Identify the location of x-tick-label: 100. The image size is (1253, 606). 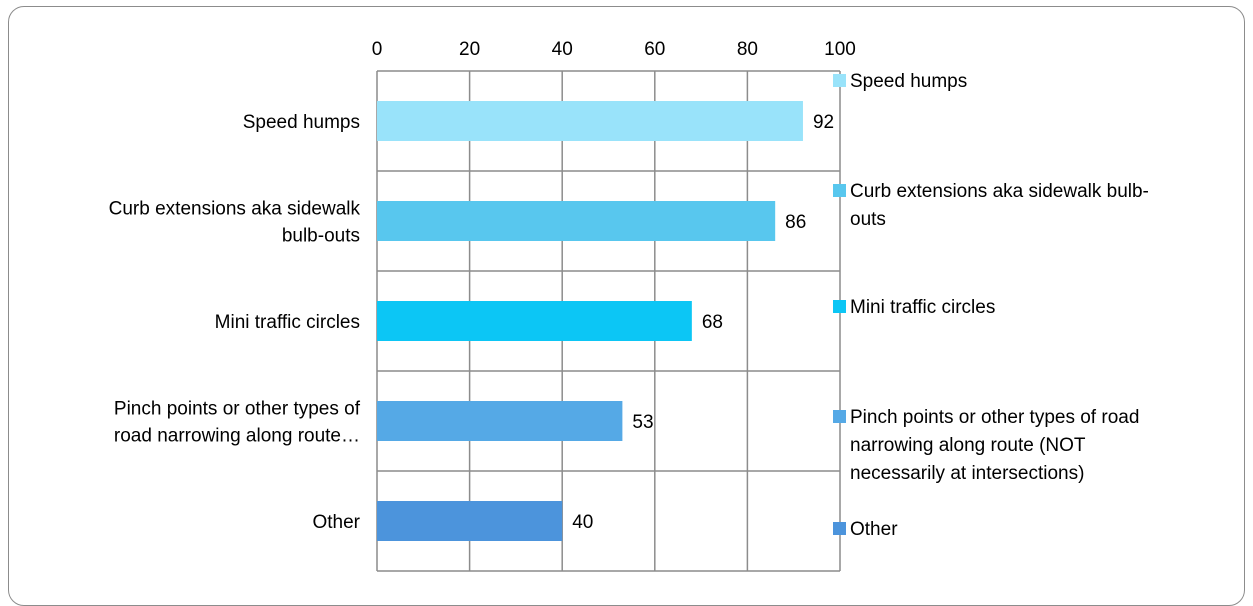
(840, 49).